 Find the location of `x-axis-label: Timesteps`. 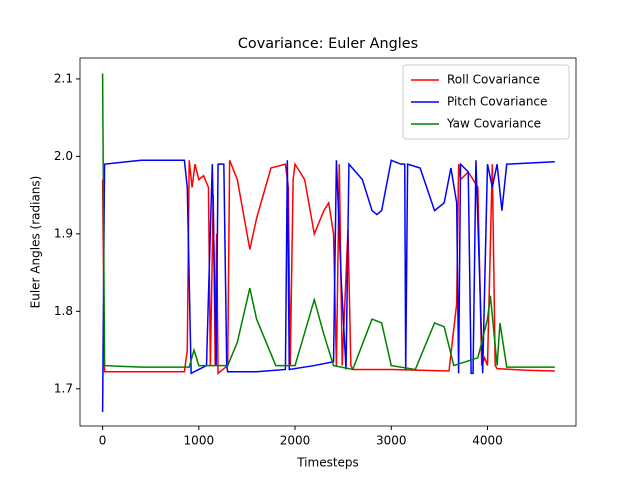

x-axis-label: Timesteps is located at coordinates (327, 463).